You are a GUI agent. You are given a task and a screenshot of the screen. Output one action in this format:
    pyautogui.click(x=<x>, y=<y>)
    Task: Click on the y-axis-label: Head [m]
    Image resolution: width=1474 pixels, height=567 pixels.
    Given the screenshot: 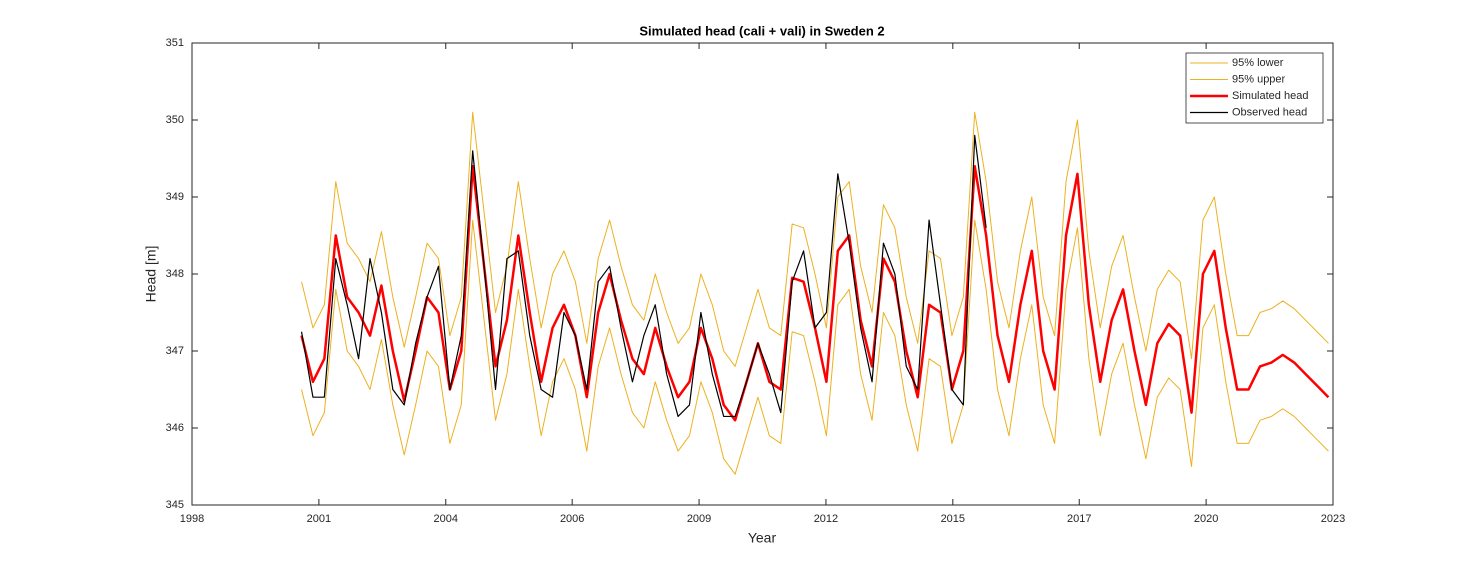 What is the action you would take?
    pyautogui.click(x=151, y=274)
    